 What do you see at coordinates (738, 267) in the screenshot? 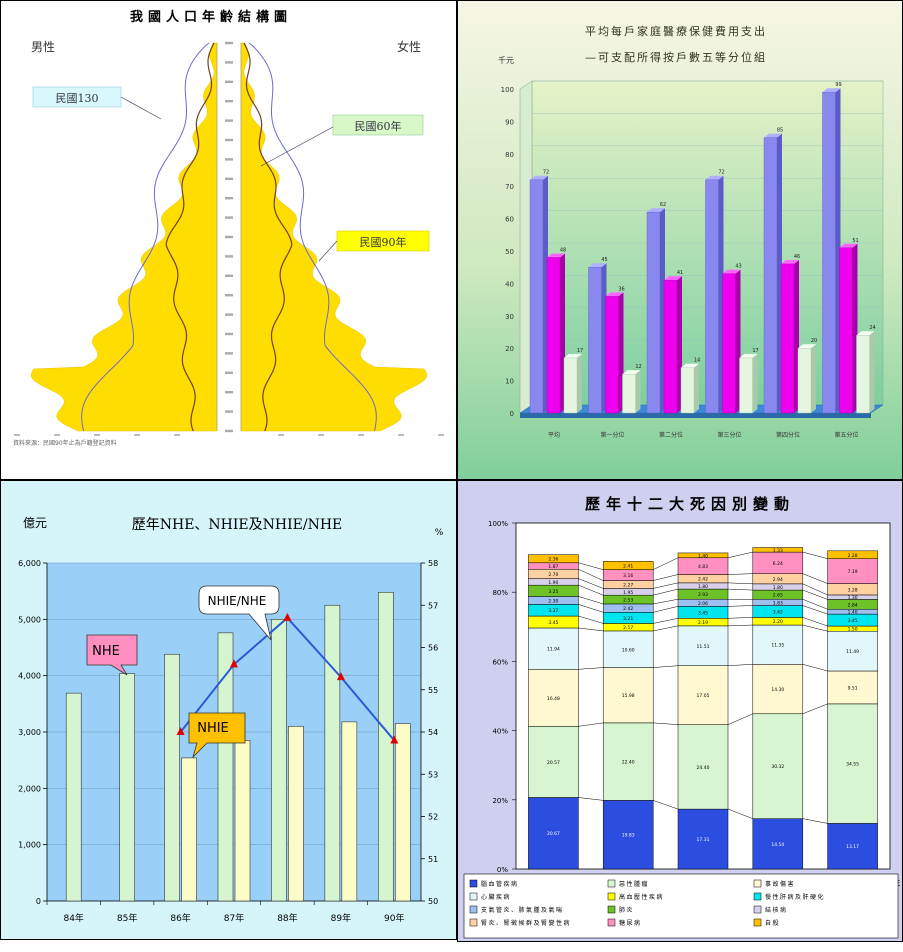
I see `expense-bar-value: 43` at bounding box center [738, 267].